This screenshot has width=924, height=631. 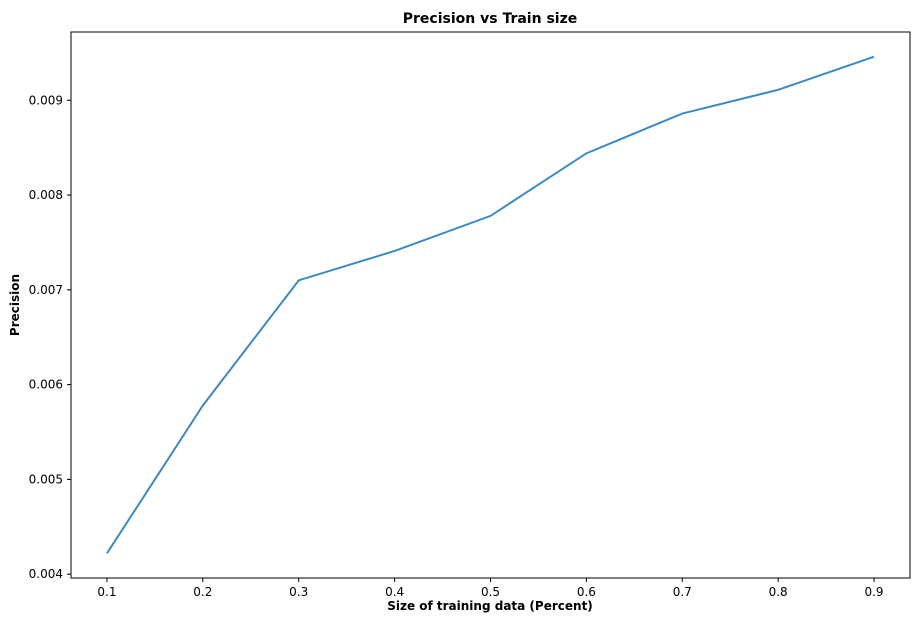 I want to click on y-tick-label: 0.006, so click(x=46, y=385).